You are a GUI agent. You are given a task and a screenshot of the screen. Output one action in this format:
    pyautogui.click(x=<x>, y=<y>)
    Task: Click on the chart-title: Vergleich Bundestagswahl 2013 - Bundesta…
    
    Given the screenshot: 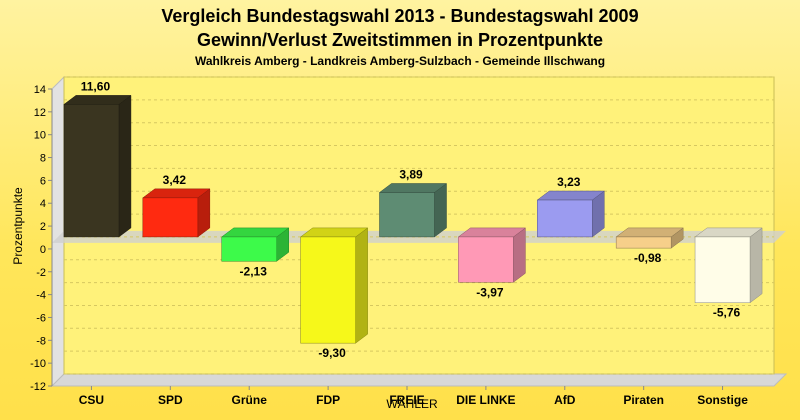 What is the action you would take?
    pyautogui.click(x=399, y=16)
    